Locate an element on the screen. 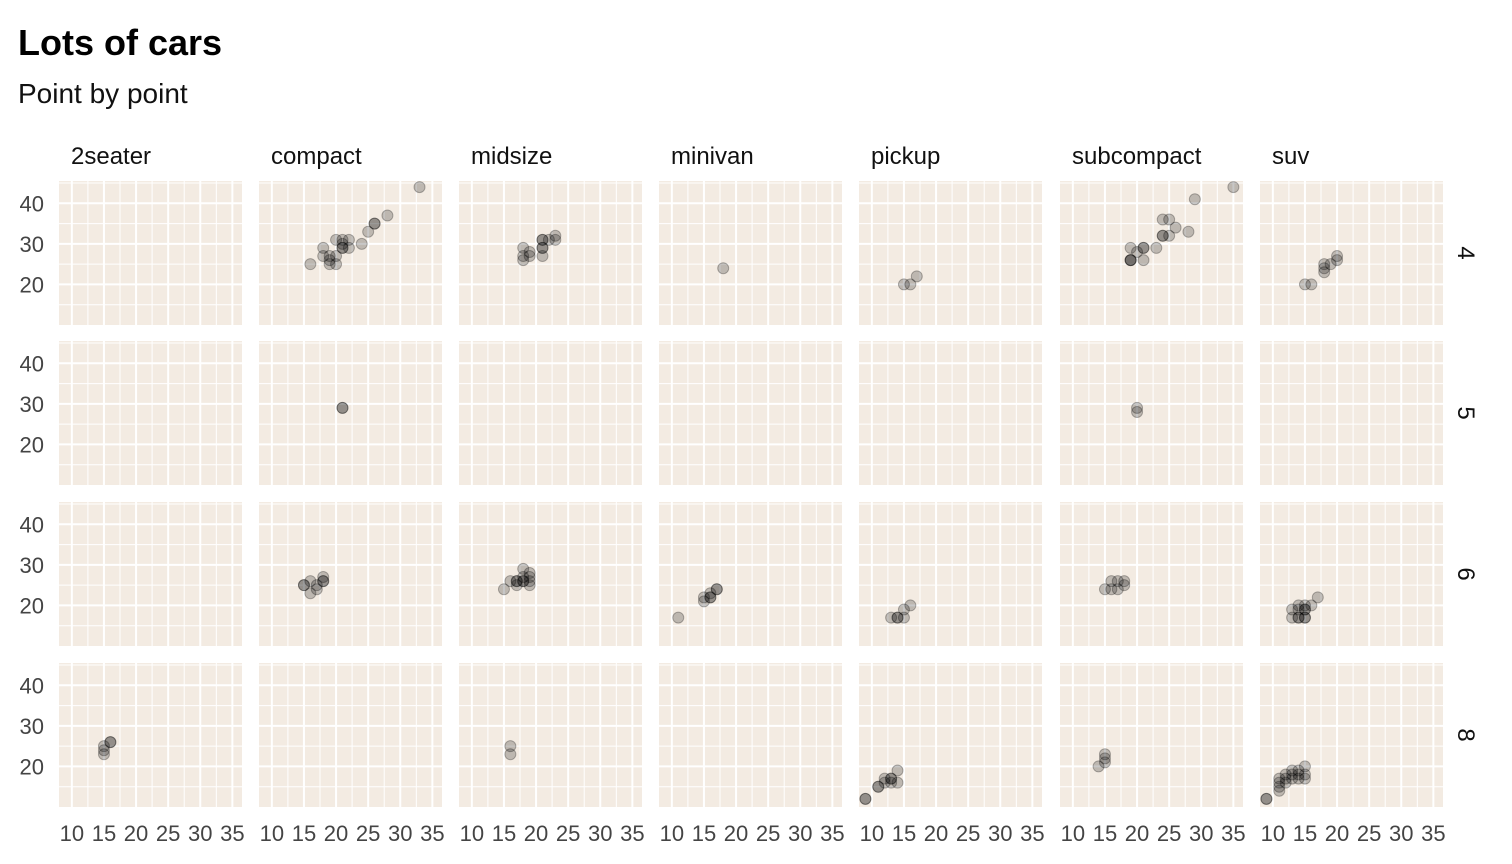 Image resolution: width=1512 pixels, height=864 pixels. facet-column-label: 2seater is located at coordinates (111, 156).